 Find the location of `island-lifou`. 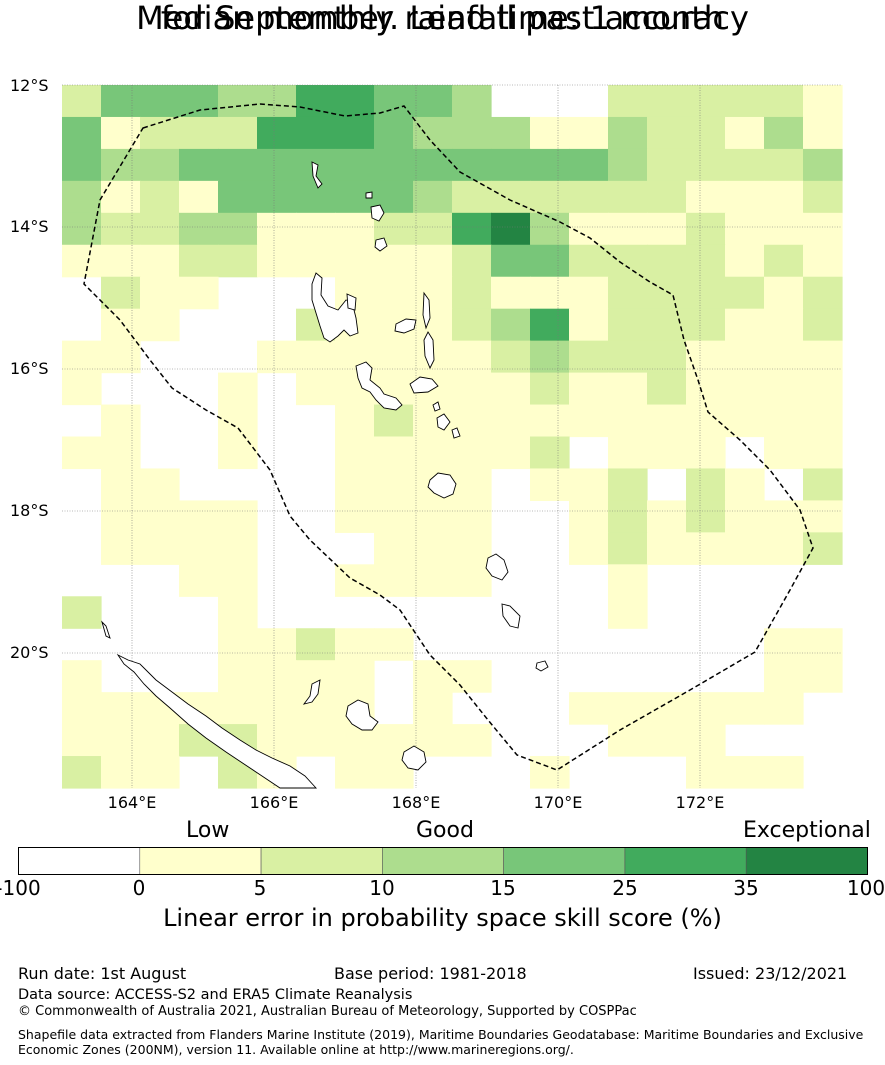

island-lifou is located at coordinates (362, 715).